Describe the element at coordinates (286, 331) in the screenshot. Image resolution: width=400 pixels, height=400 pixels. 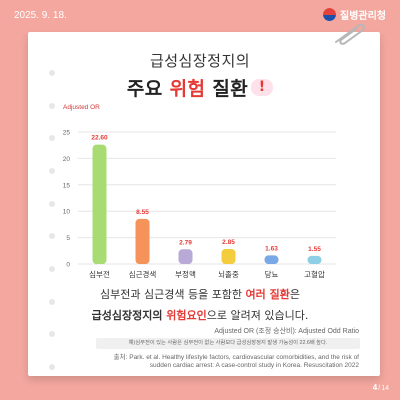
I see `adjusted-or-note: Adjusted OR (조정 승산비): Adjusted Odd Ratio` at that location.